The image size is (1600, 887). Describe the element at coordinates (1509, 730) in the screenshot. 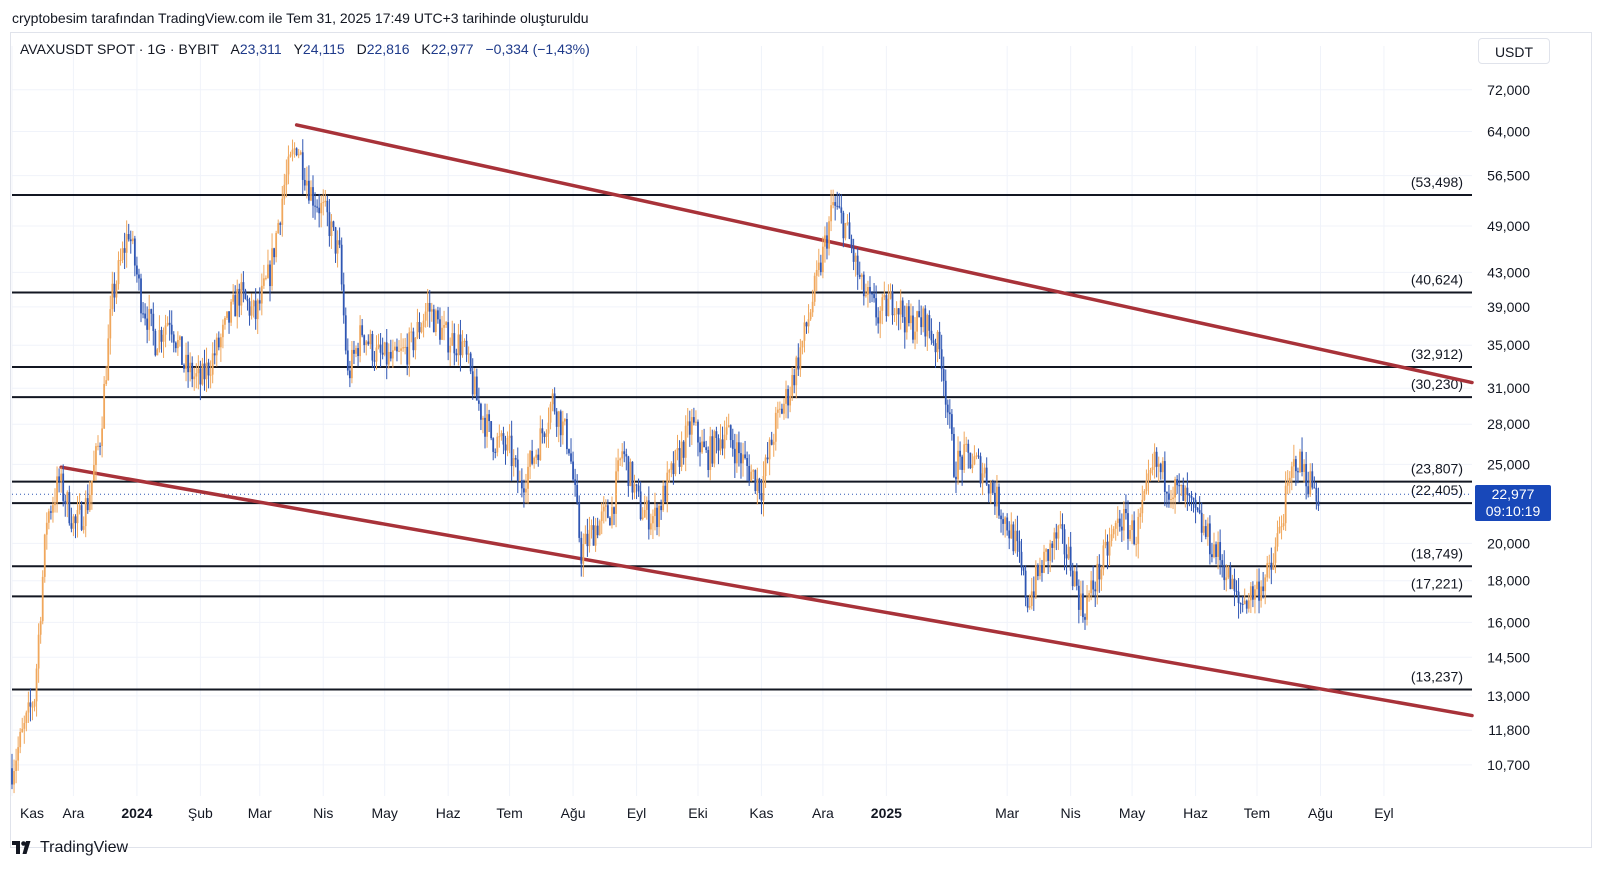

I see `y-tick-label: 11,800` at that location.